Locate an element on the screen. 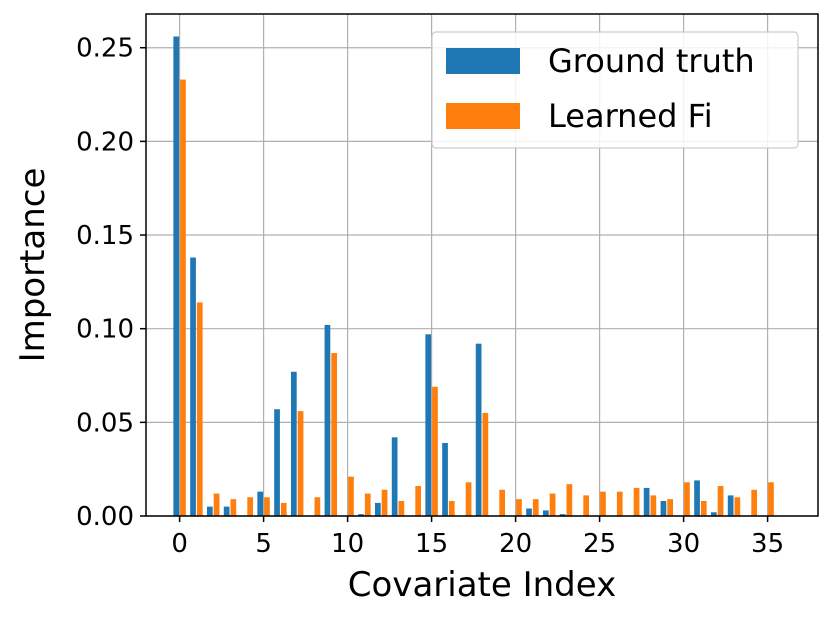 The image size is (831, 620). x-tick-label: 25 is located at coordinates (599, 544).